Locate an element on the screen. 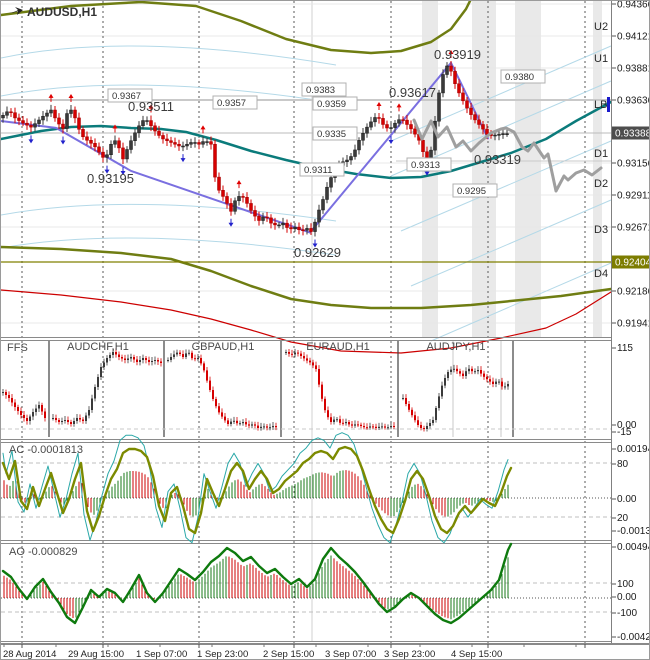  price-annotation: 0.9380 is located at coordinates (519, 77).